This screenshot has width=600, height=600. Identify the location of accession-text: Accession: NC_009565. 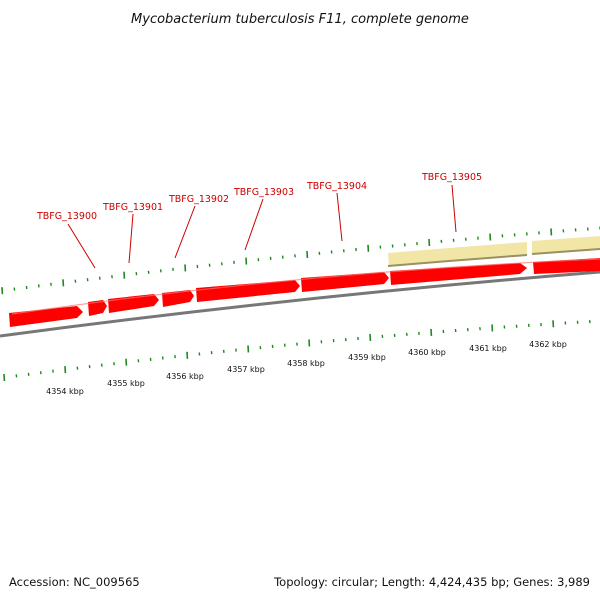
(74, 582).